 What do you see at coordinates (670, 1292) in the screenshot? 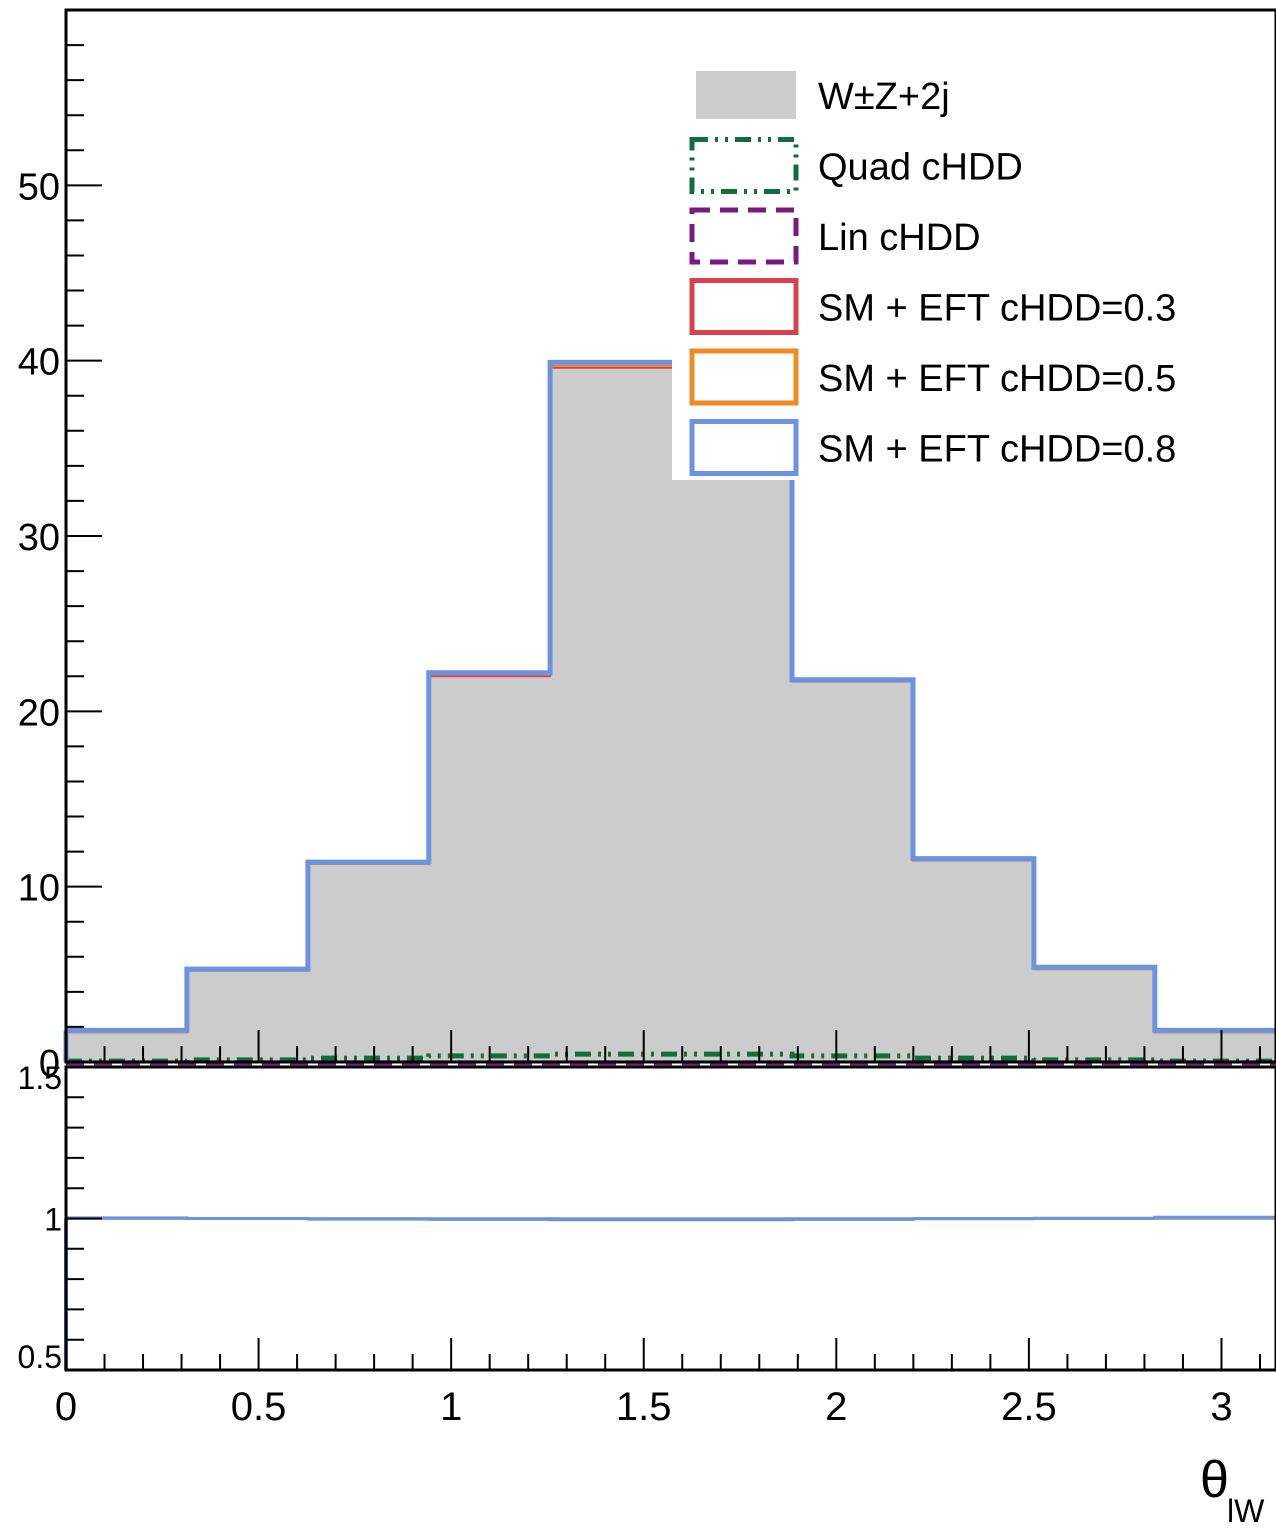
I see `ratio-lines-layer` at bounding box center [670, 1292].